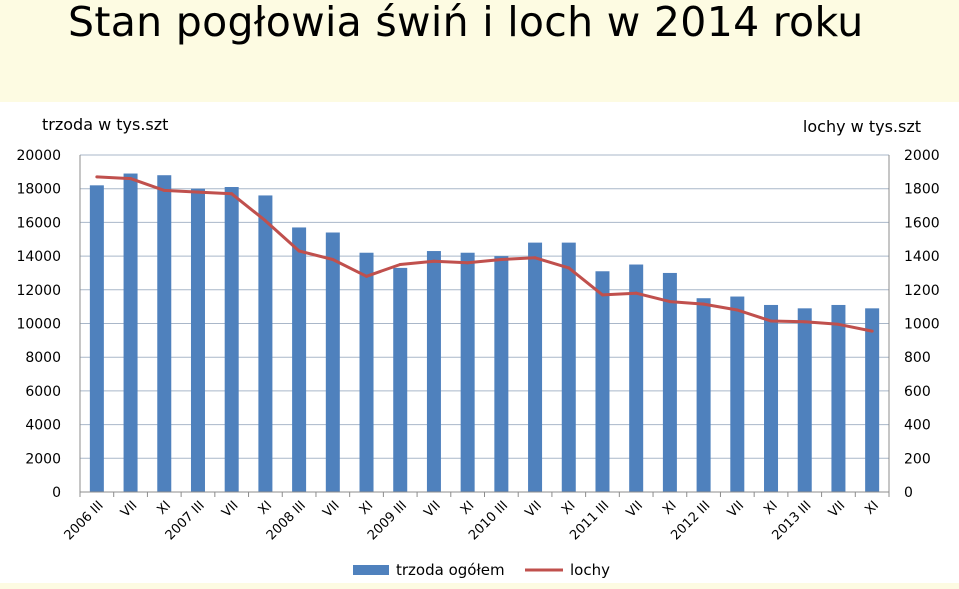 The width and height of the screenshot is (959, 589). Describe the element at coordinates (84, 520) in the screenshot. I see `x-tick-label: 2006 III` at that location.